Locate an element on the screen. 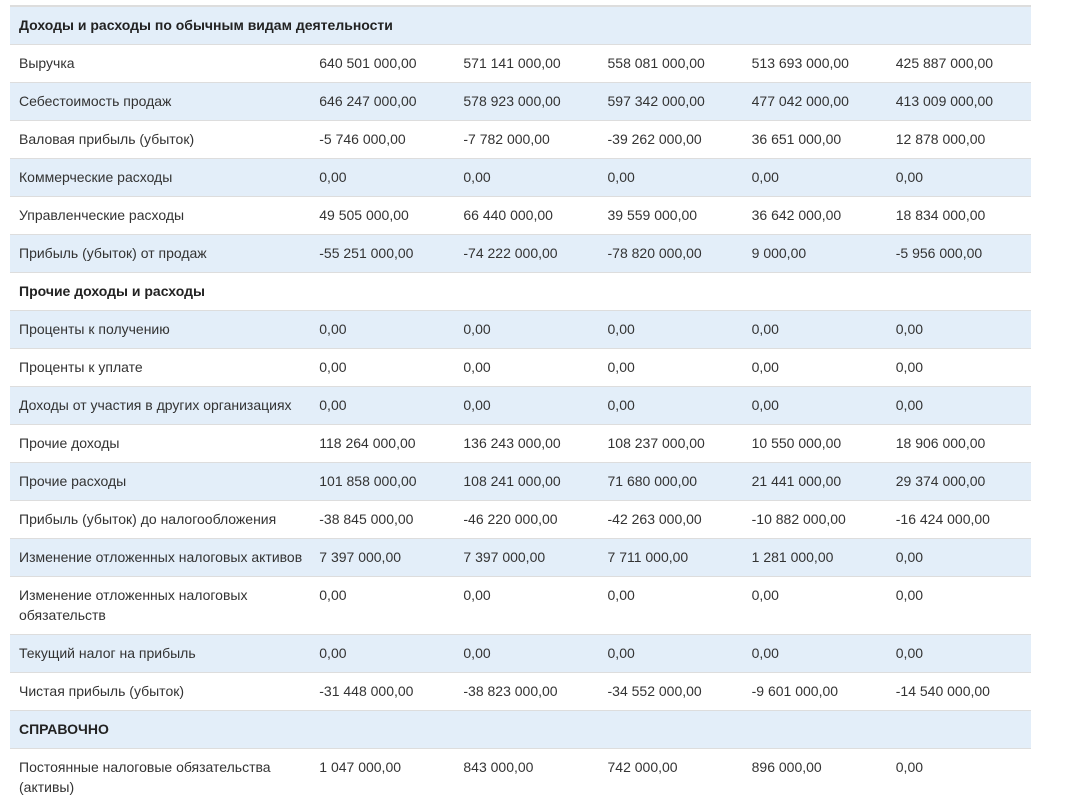 The height and width of the screenshot is (806, 1067). value-cell: 843 000,00 is located at coordinates (526, 777).